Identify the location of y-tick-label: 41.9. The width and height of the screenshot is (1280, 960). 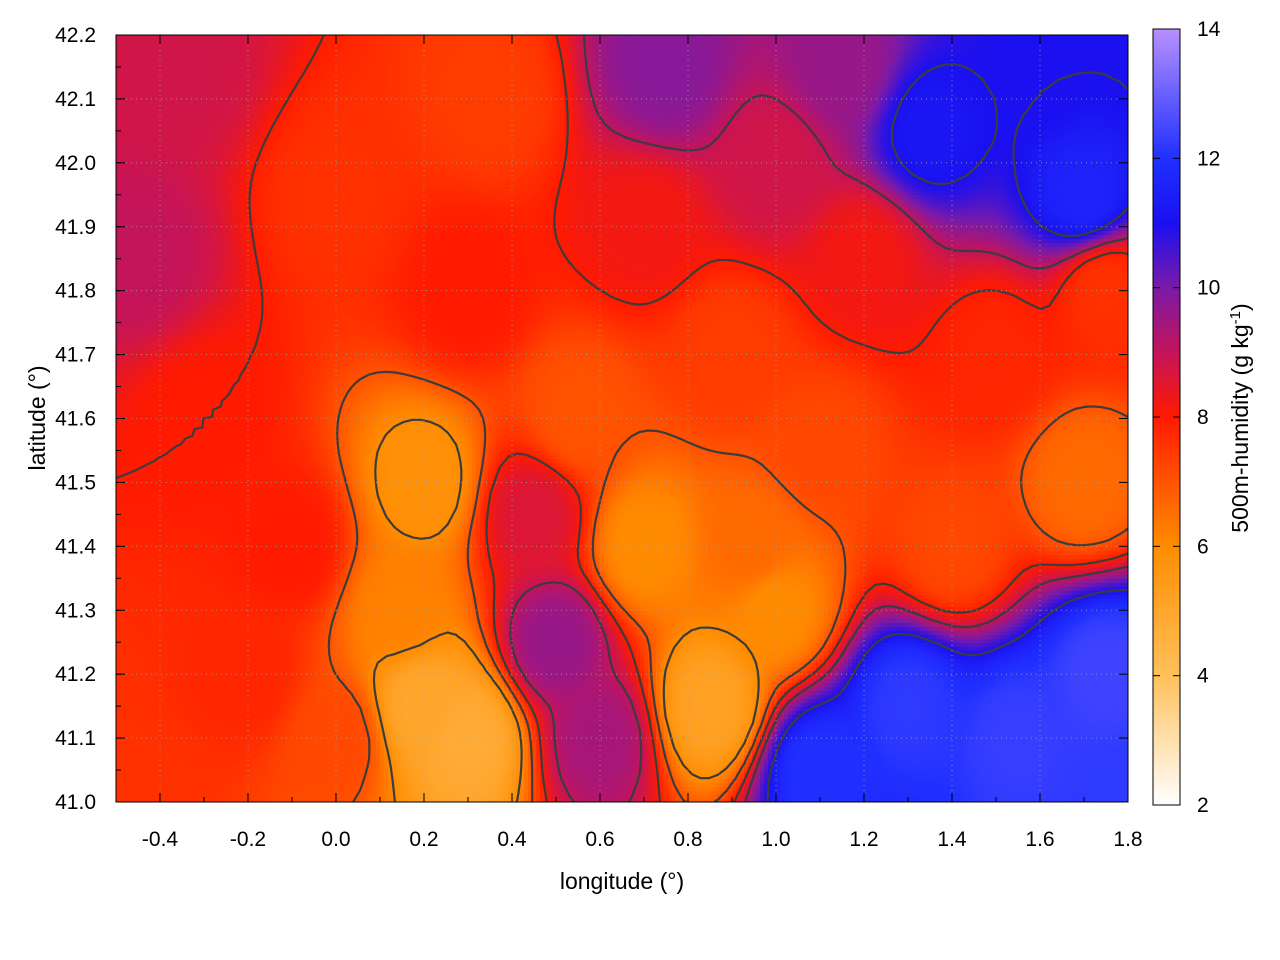
(75, 227).